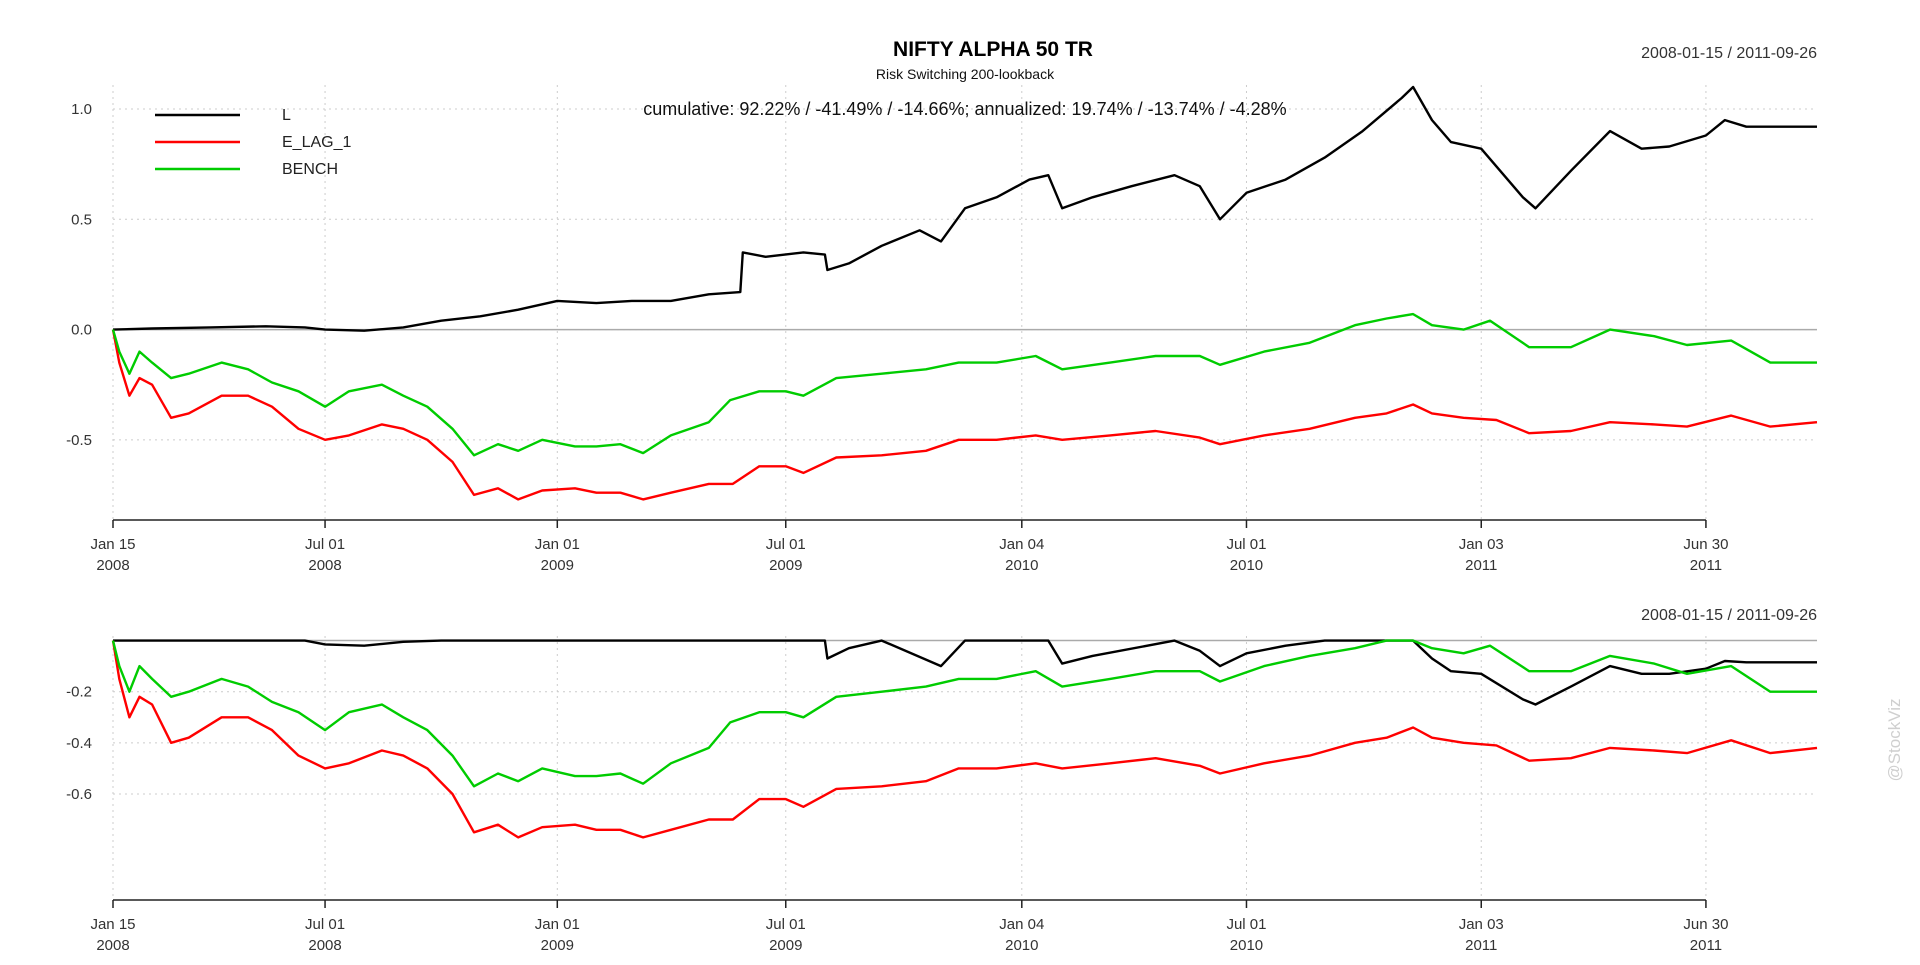 The image size is (1920, 965). What do you see at coordinates (79, 794) in the screenshot?
I see `y-tick-label: -0.6` at bounding box center [79, 794].